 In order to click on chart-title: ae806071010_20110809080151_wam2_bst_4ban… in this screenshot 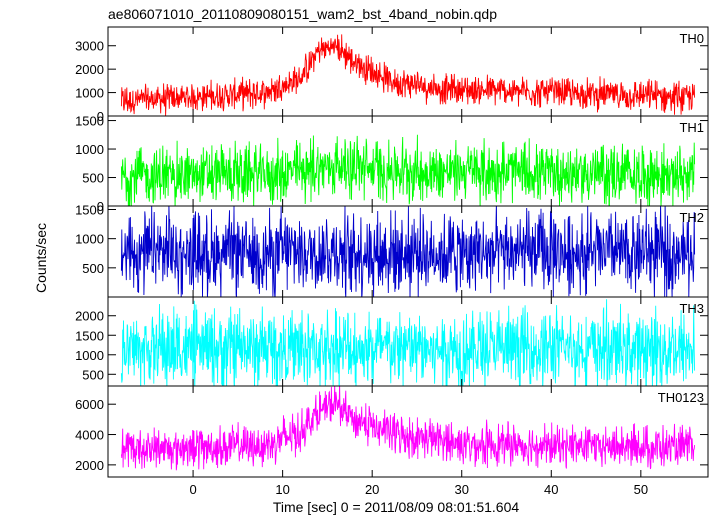, I will do `click(302, 14)`.